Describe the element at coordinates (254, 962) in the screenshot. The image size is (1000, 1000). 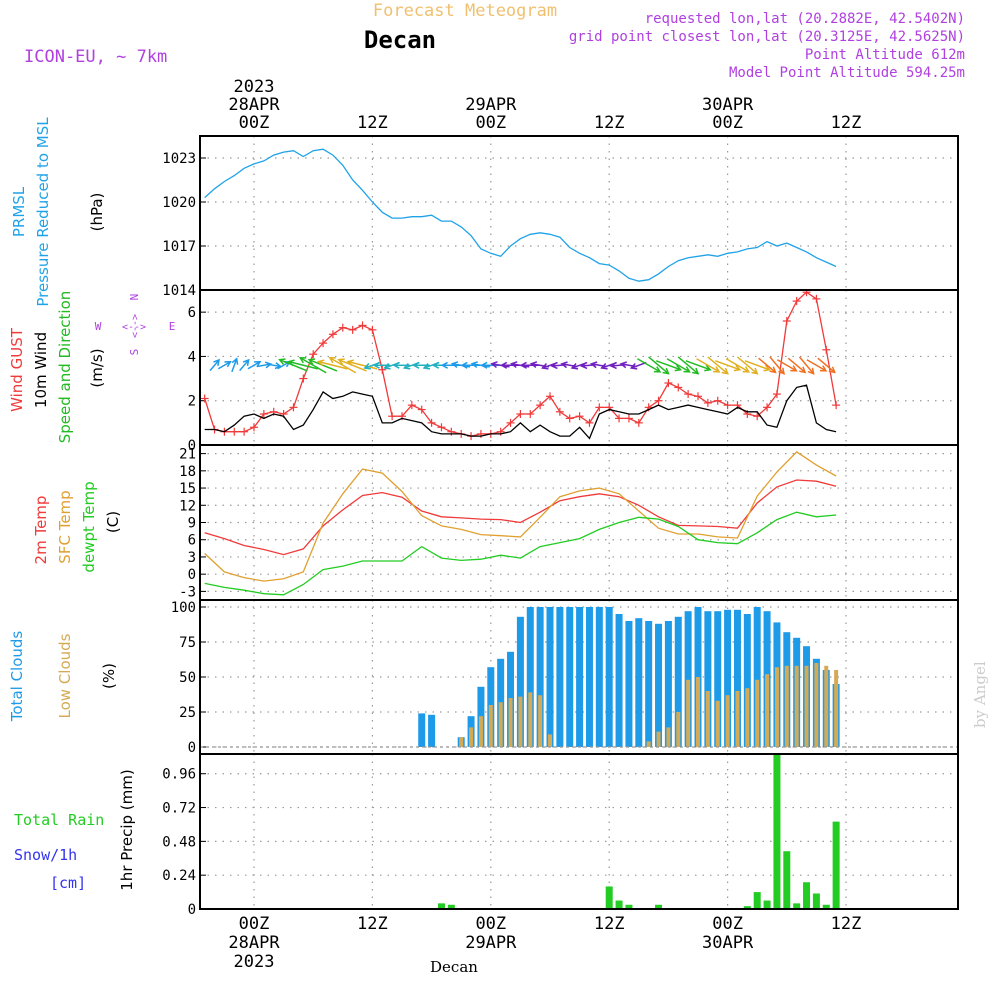
I see `bottom-year: 2023` at that location.